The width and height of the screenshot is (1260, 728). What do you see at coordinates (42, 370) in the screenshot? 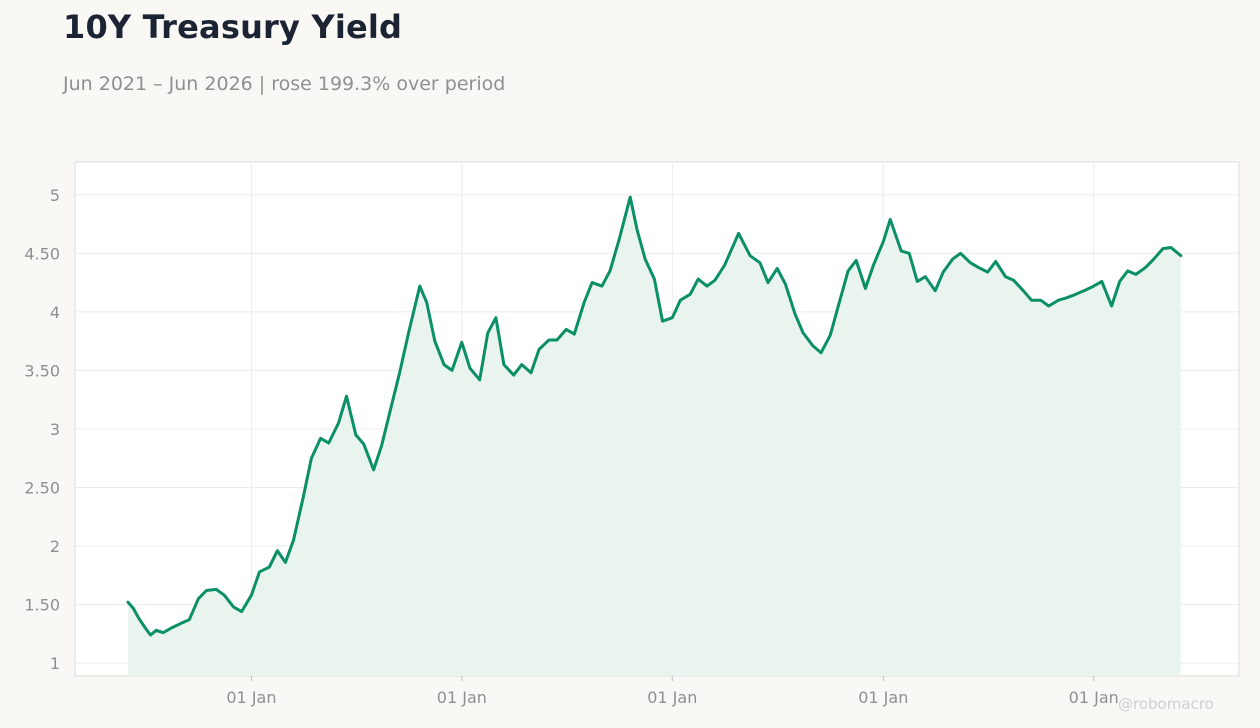
I see `y-tick-label: 3.50` at bounding box center [42, 370].